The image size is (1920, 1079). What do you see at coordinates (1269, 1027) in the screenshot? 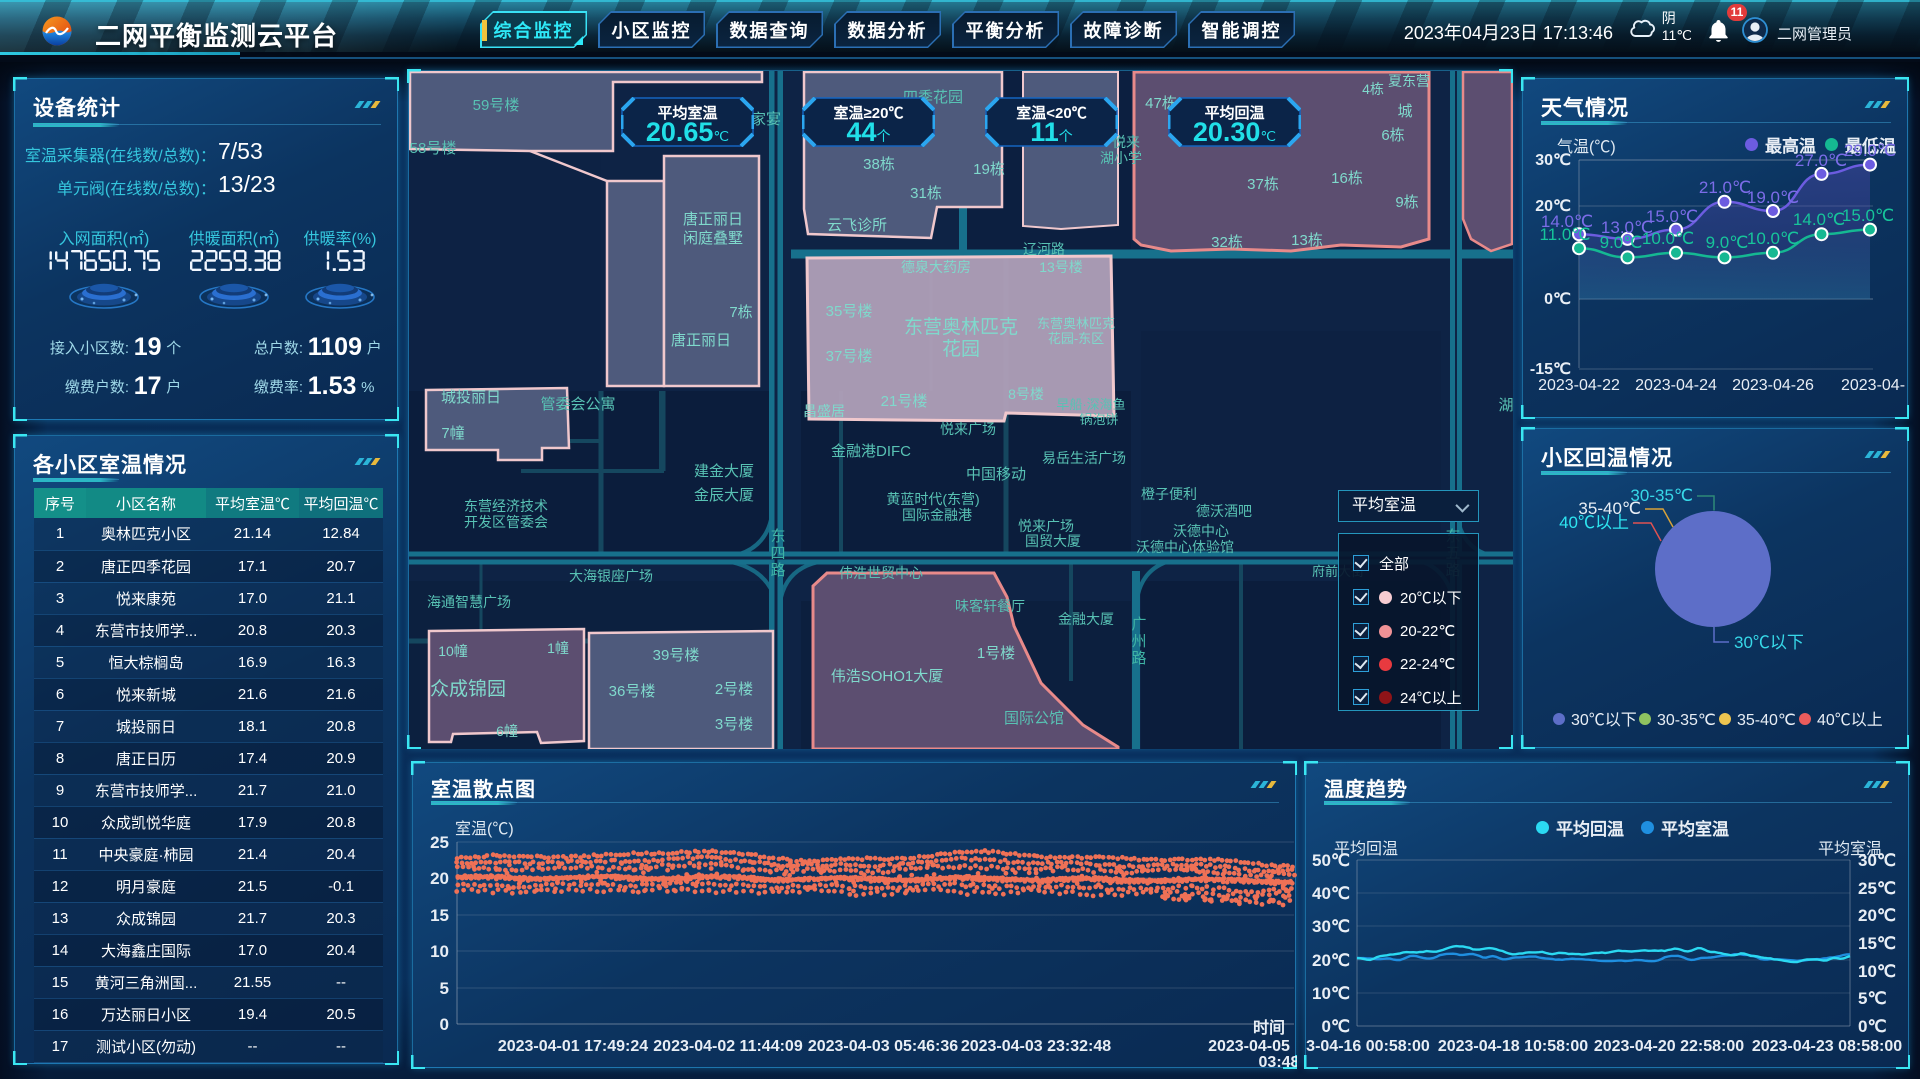
I see `svg-text: 时间` at bounding box center [1269, 1027].